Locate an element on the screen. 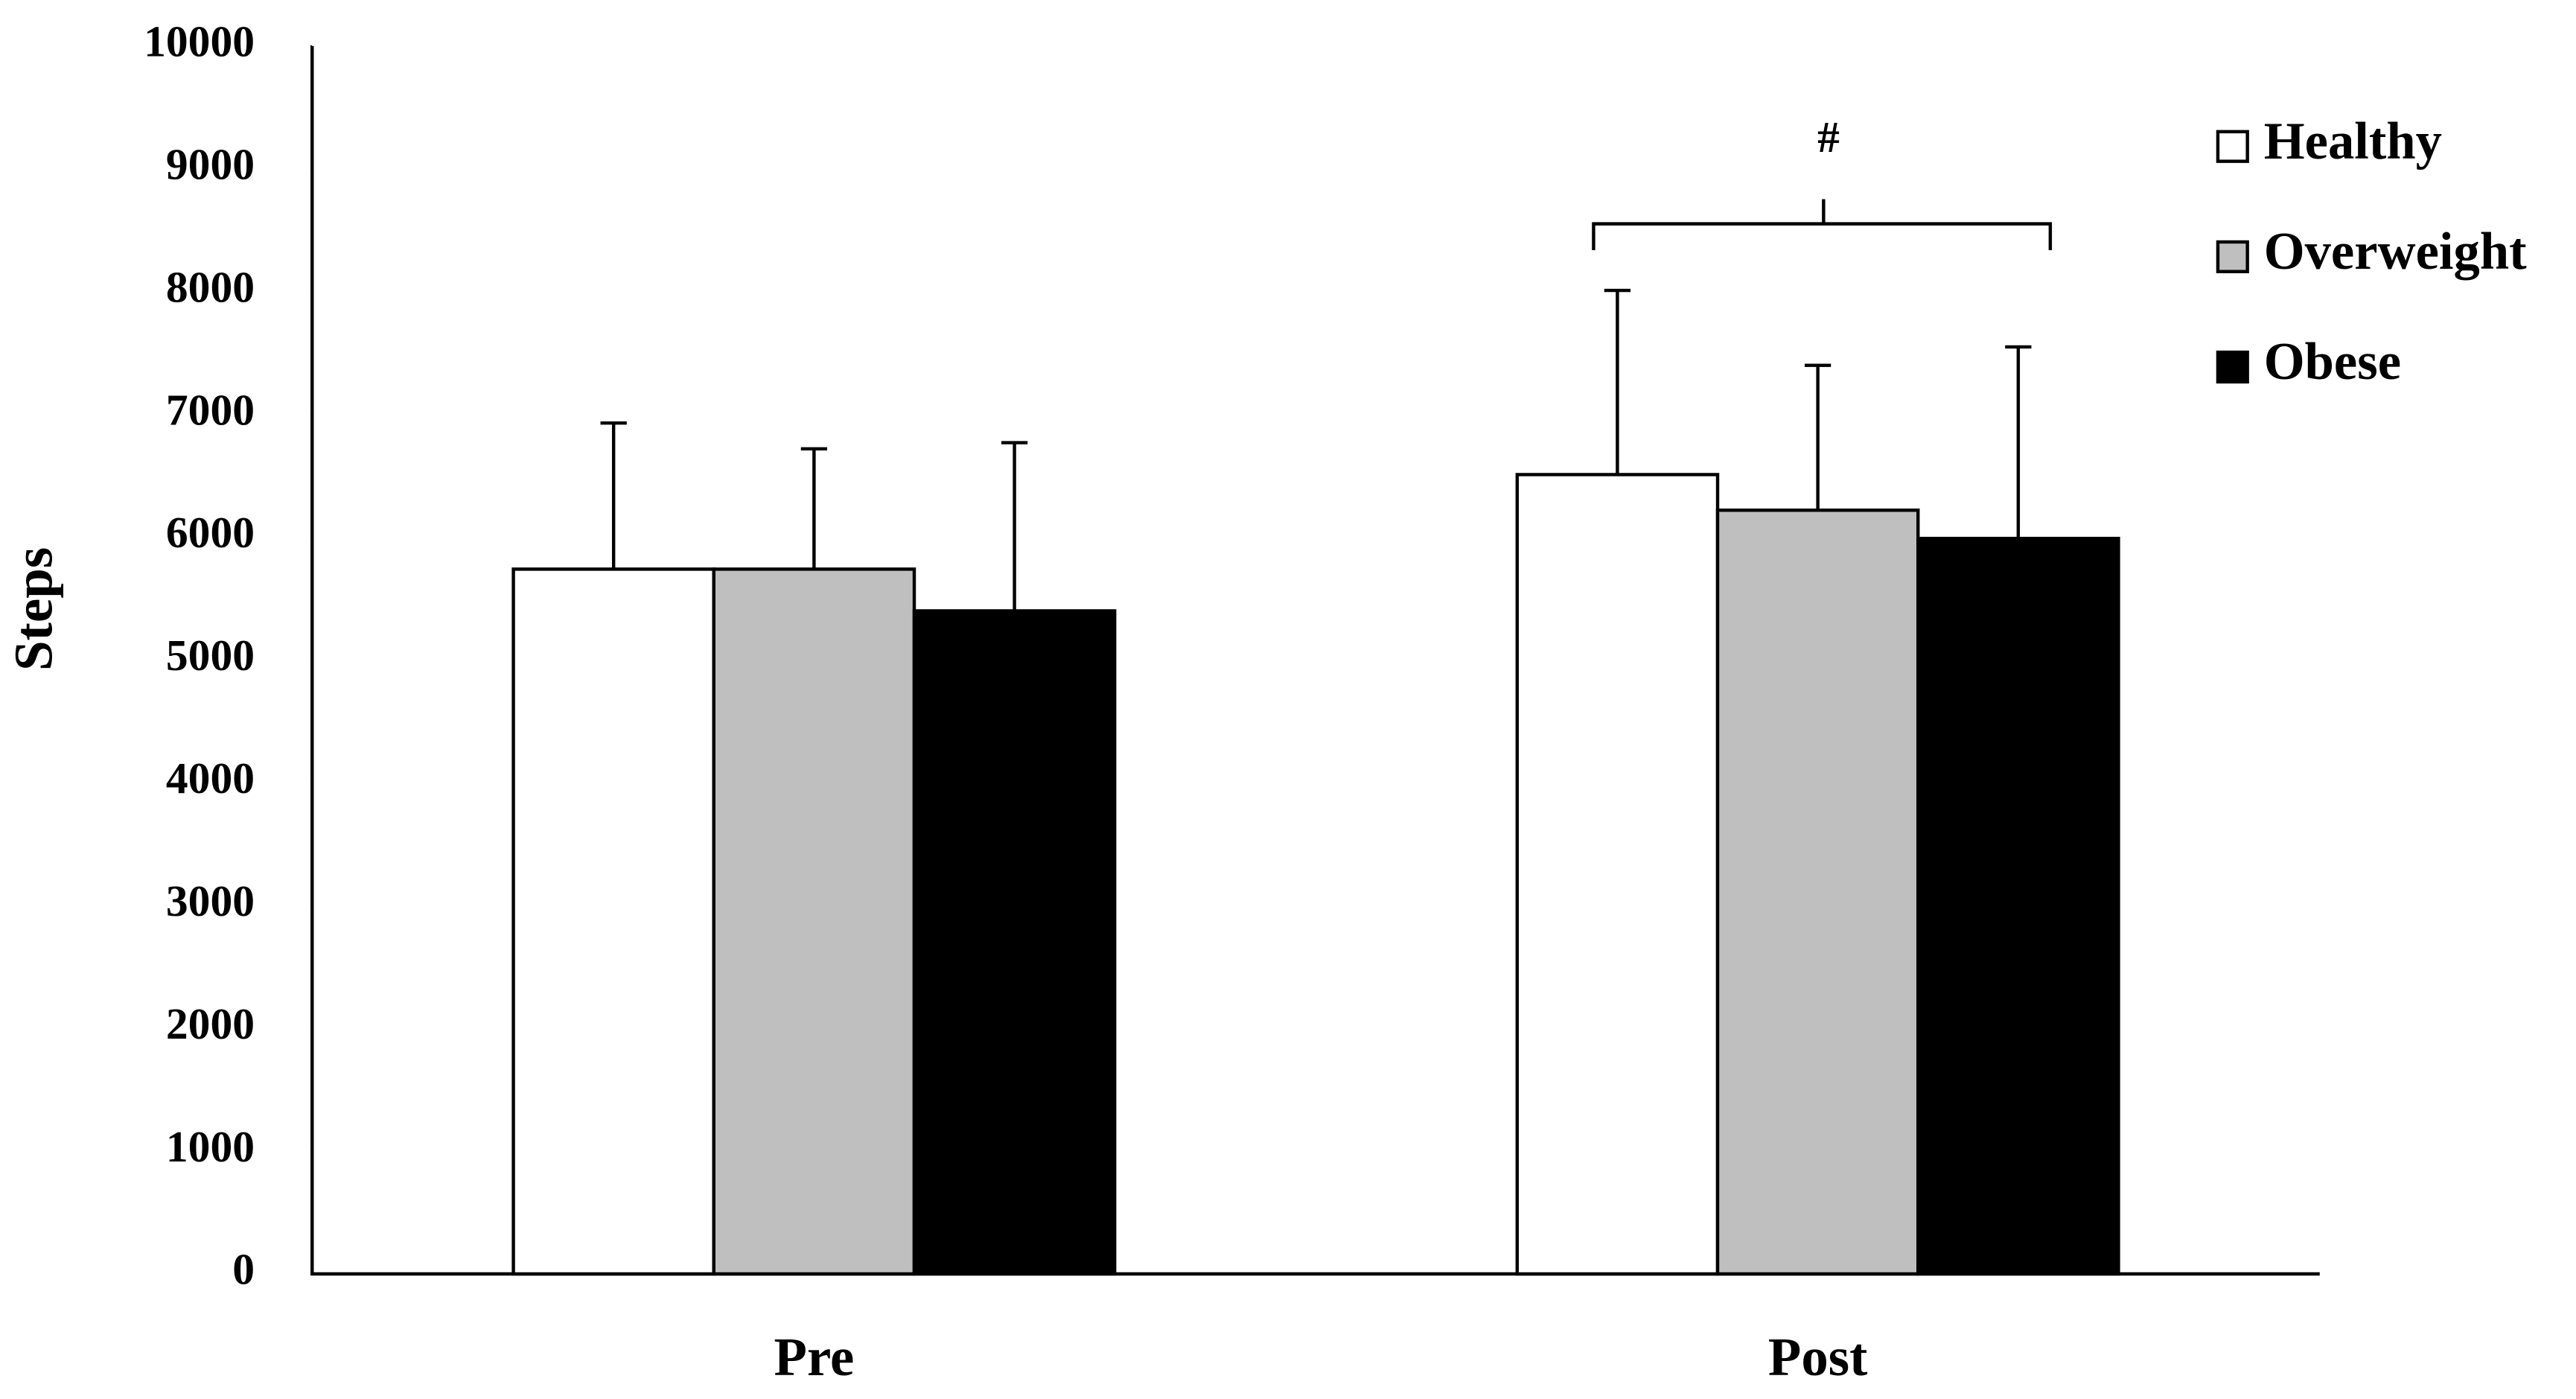 The image size is (2576, 1399). y-tick-label: 3000 is located at coordinates (210, 900).